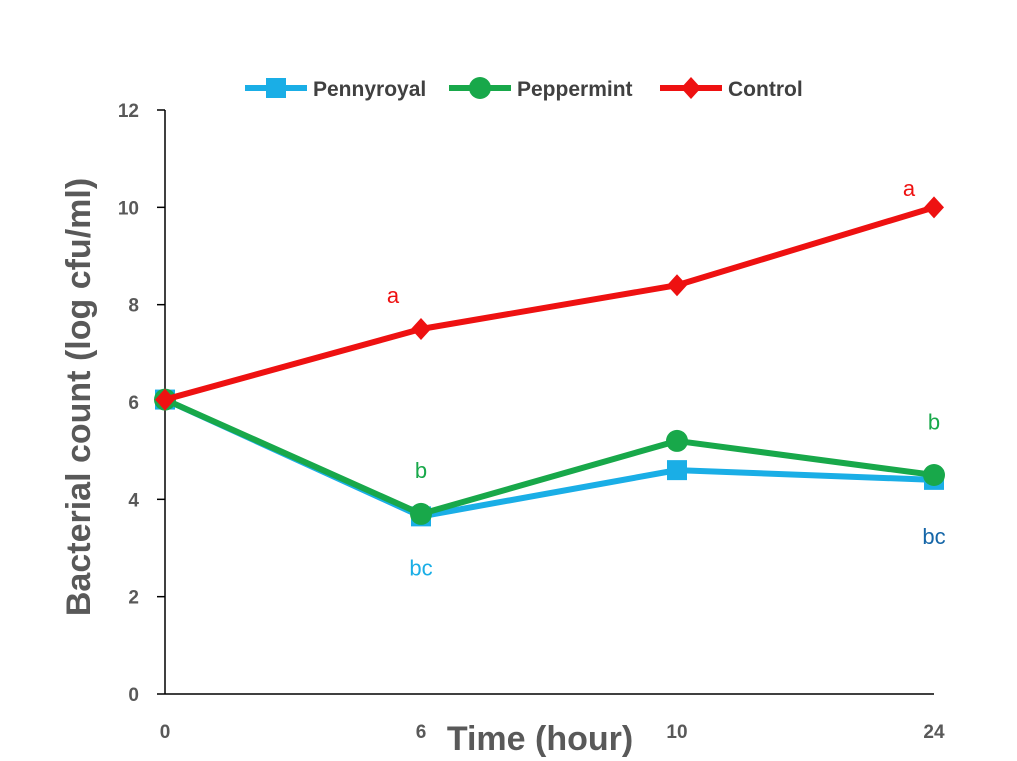 The image size is (1017, 761). I want to click on peppermint-line, so click(549, 456).